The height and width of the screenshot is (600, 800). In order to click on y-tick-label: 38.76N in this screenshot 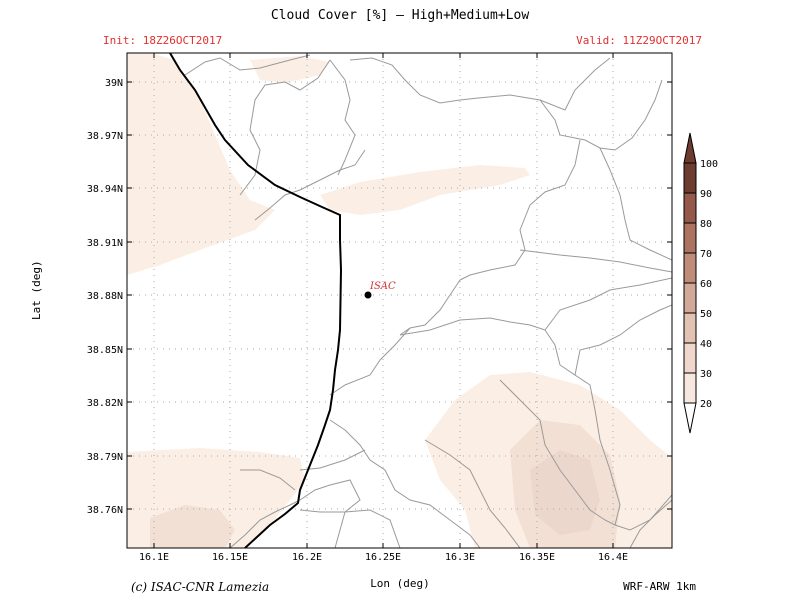, I will do `click(105, 510)`.